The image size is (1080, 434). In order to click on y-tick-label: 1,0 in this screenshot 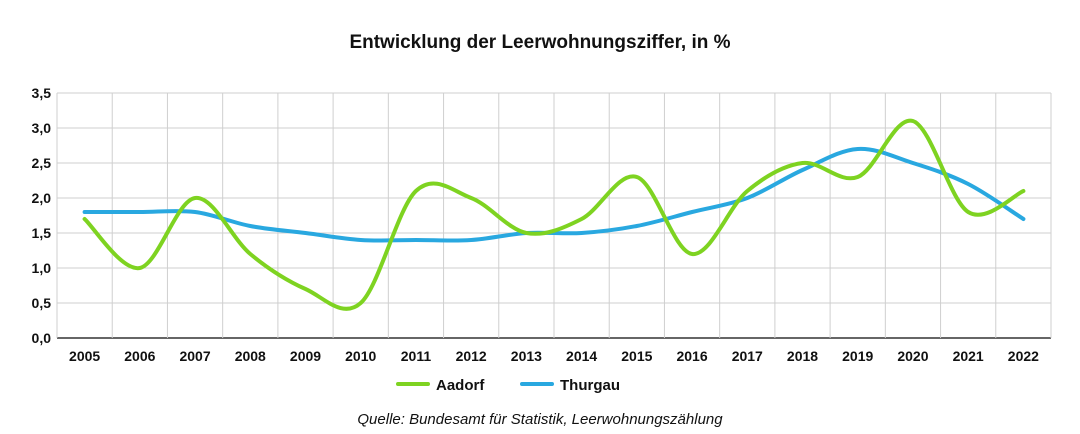, I will do `click(42, 268)`.